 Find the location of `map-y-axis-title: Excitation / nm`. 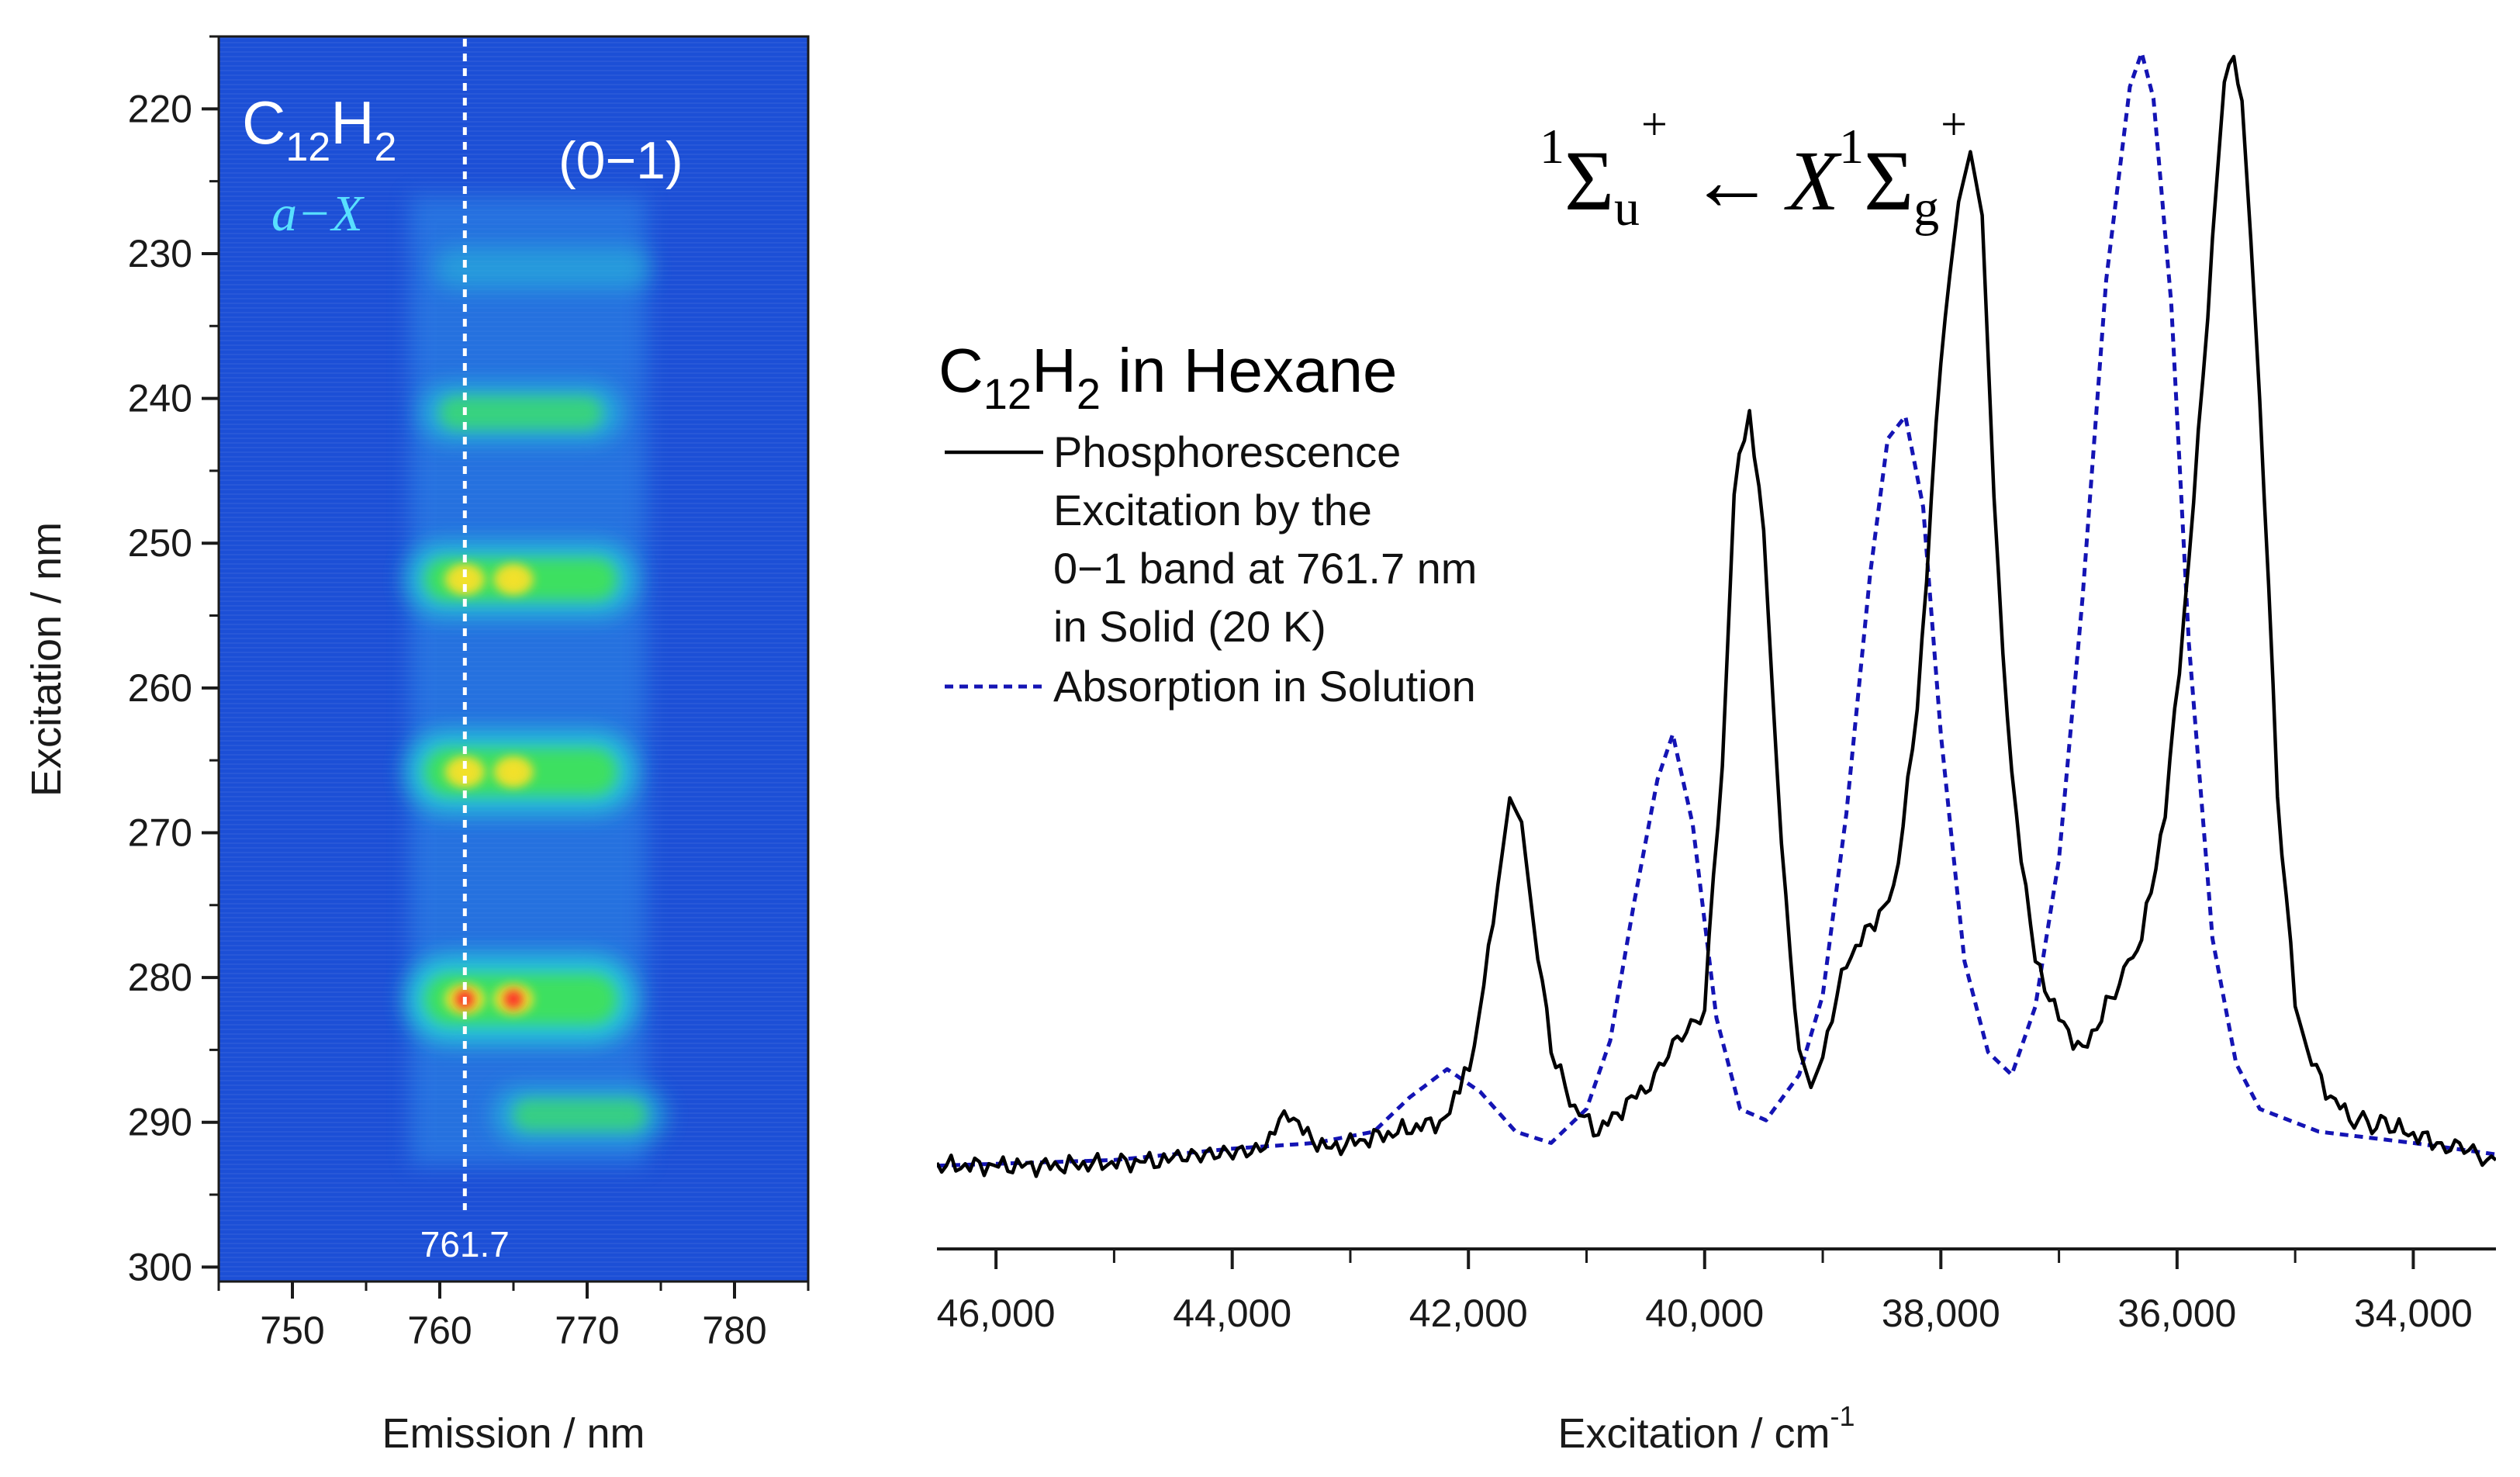

map-y-axis-title: Excitation / nm is located at coordinates (47, 659).